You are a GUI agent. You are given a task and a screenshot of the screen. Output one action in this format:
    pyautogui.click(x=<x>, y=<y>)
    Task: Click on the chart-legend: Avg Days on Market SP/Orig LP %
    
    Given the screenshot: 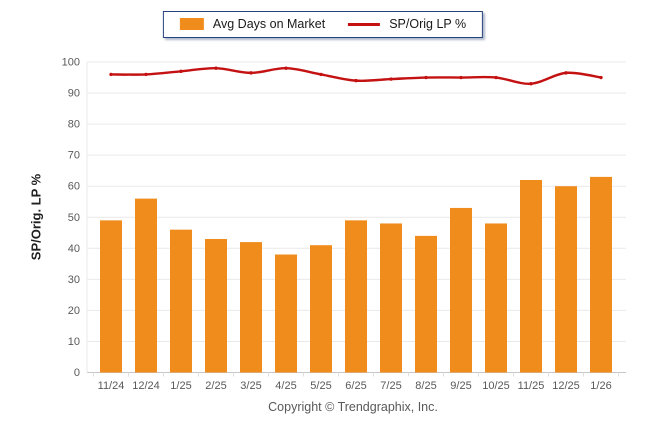 What is the action you would take?
    pyautogui.click(x=323, y=24)
    